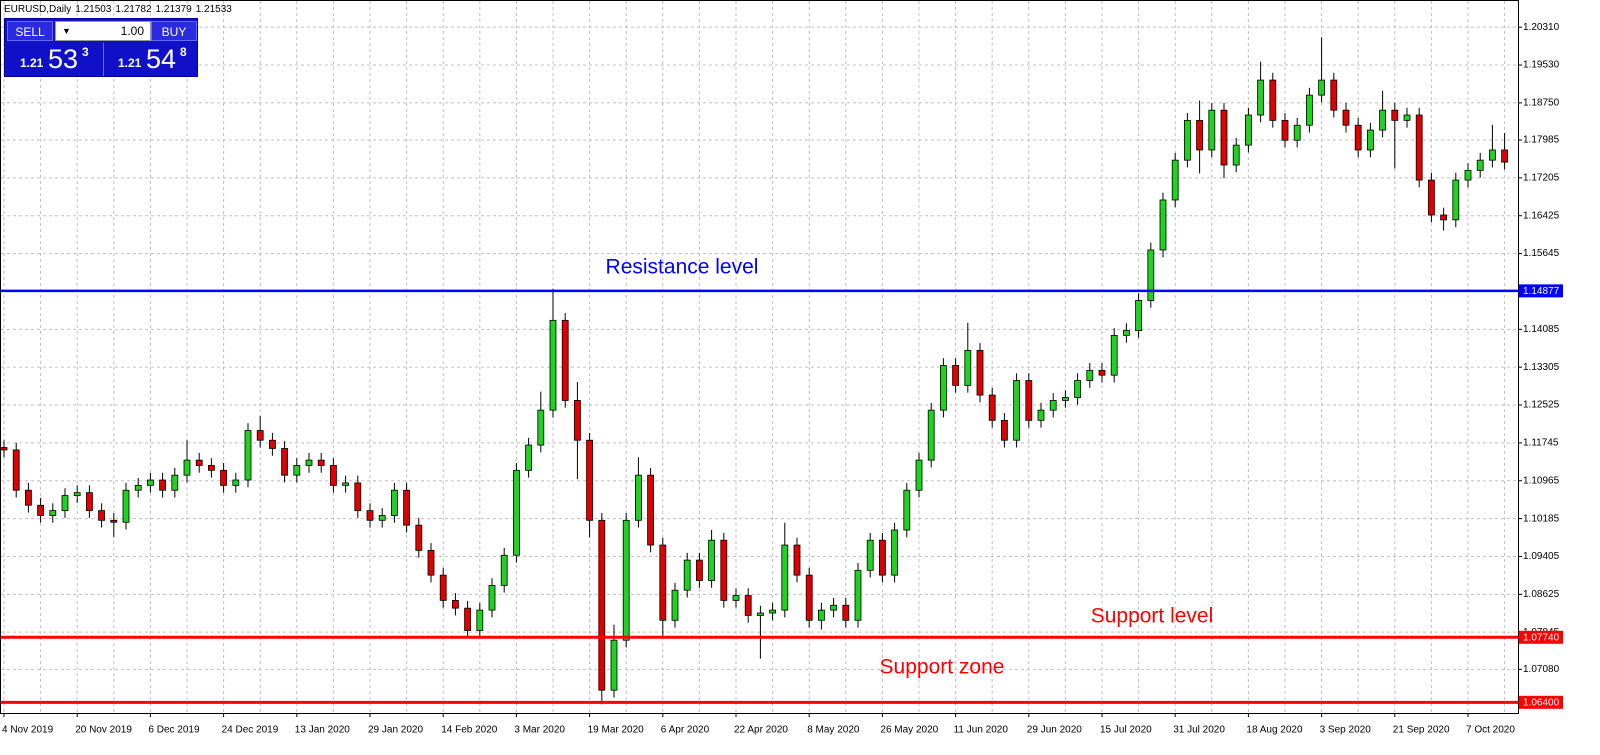 This screenshot has width=1600, height=755. Describe the element at coordinates (63, 59) in the screenshot. I see `bid-main: 53` at that location.